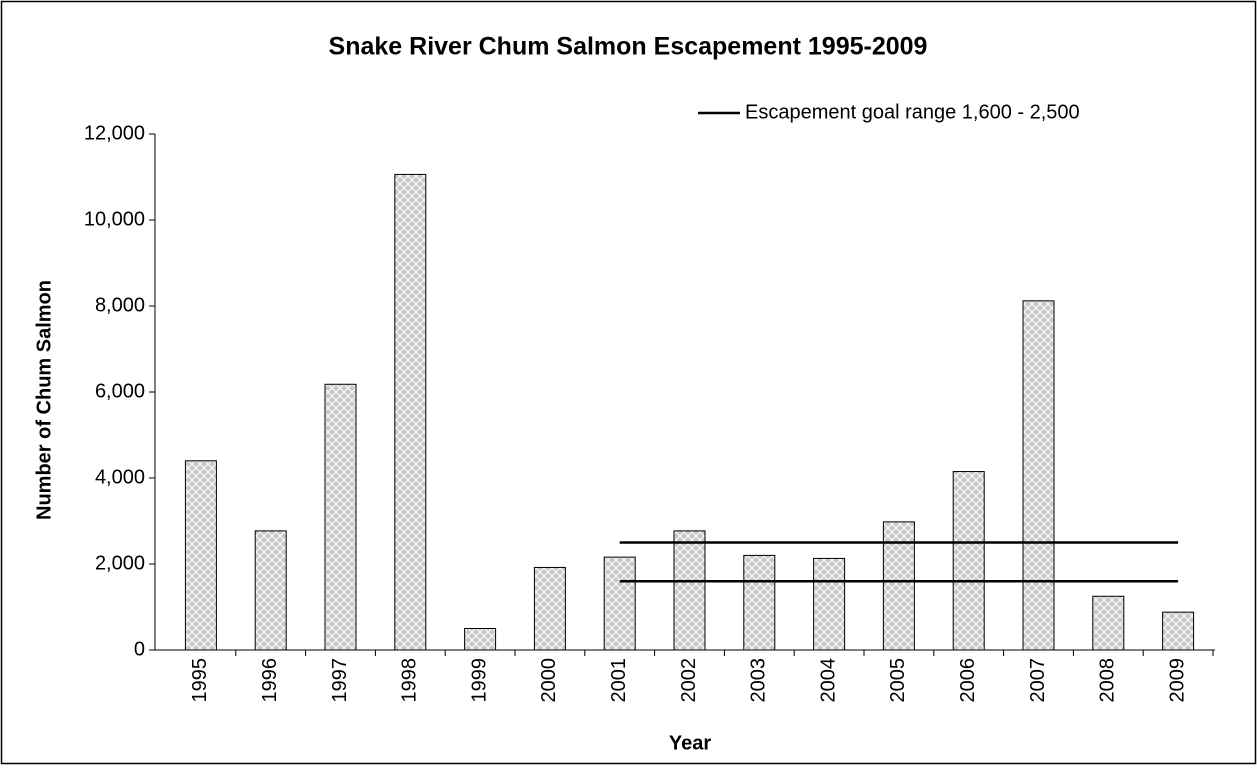 This screenshot has height=770, width=1257. What do you see at coordinates (114, 133) in the screenshot?
I see `y-tick-label: 12,000` at bounding box center [114, 133].